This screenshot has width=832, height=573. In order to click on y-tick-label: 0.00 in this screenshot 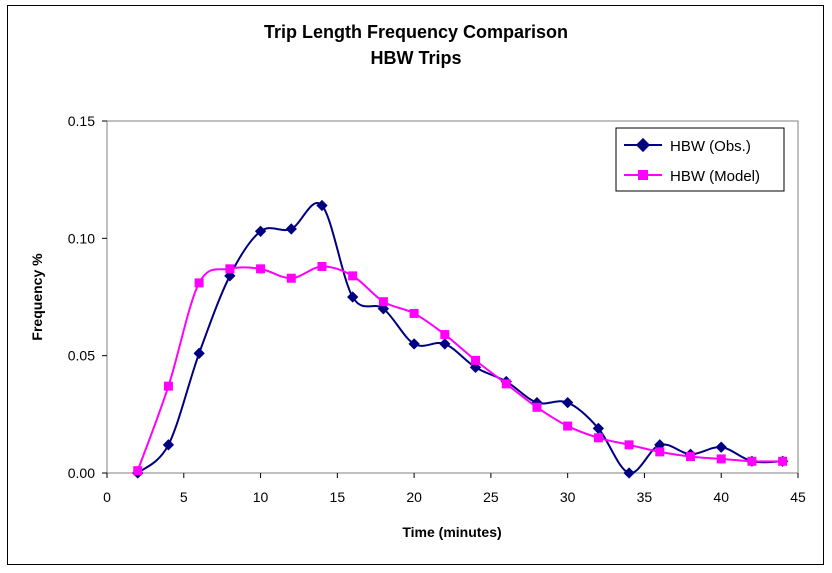, I will do `click(81, 473)`.